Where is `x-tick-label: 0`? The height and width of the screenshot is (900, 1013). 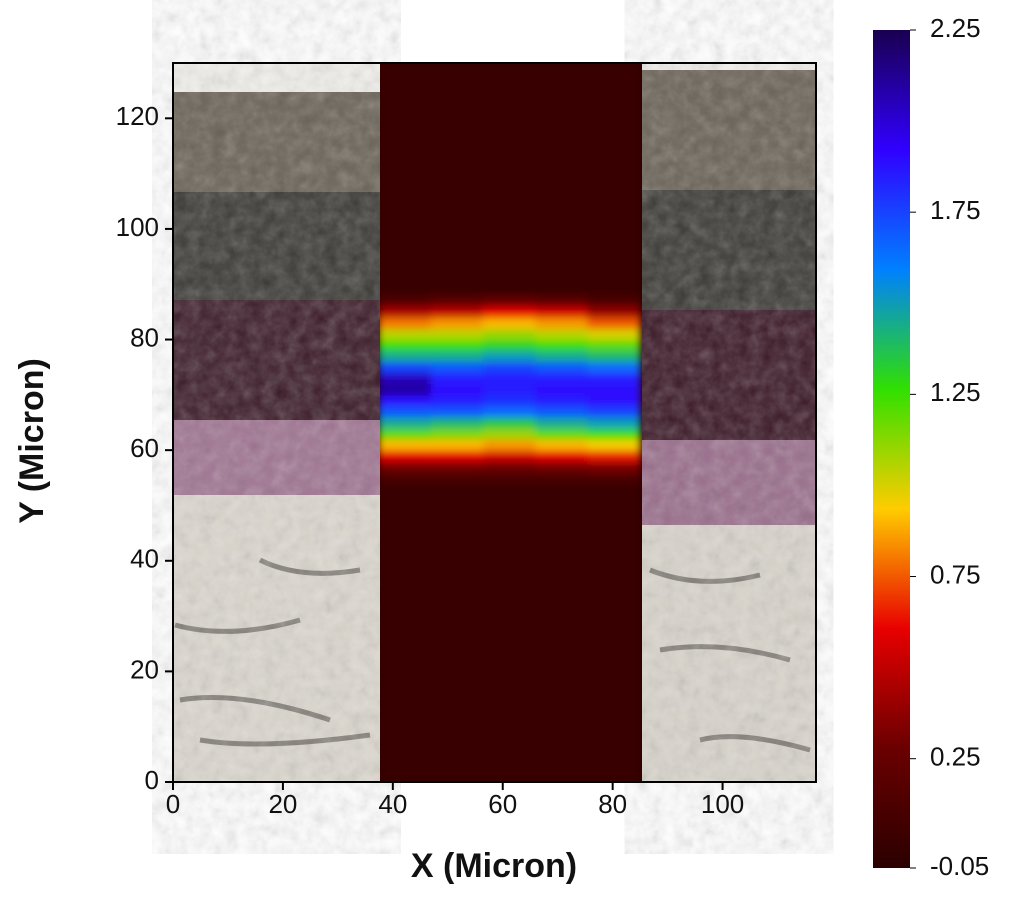
x-tick-label: 0 is located at coordinates (173, 804).